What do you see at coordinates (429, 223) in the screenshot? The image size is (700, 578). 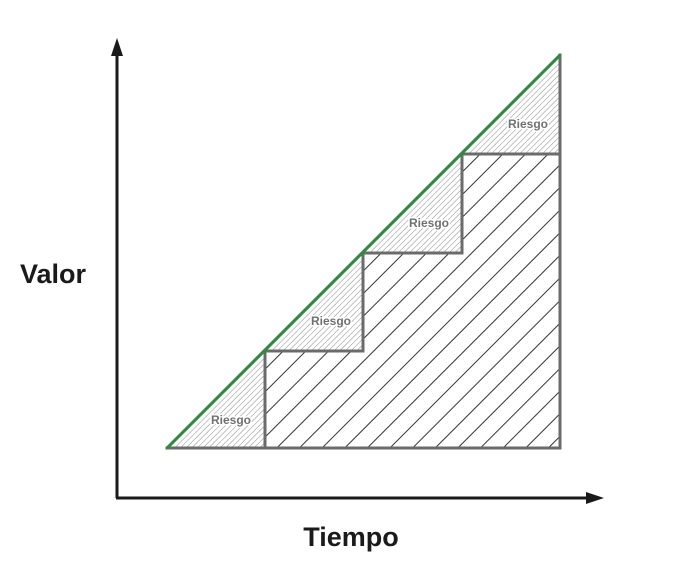 I see `risk-label-3: Riesgo` at bounding box center [429, 223].